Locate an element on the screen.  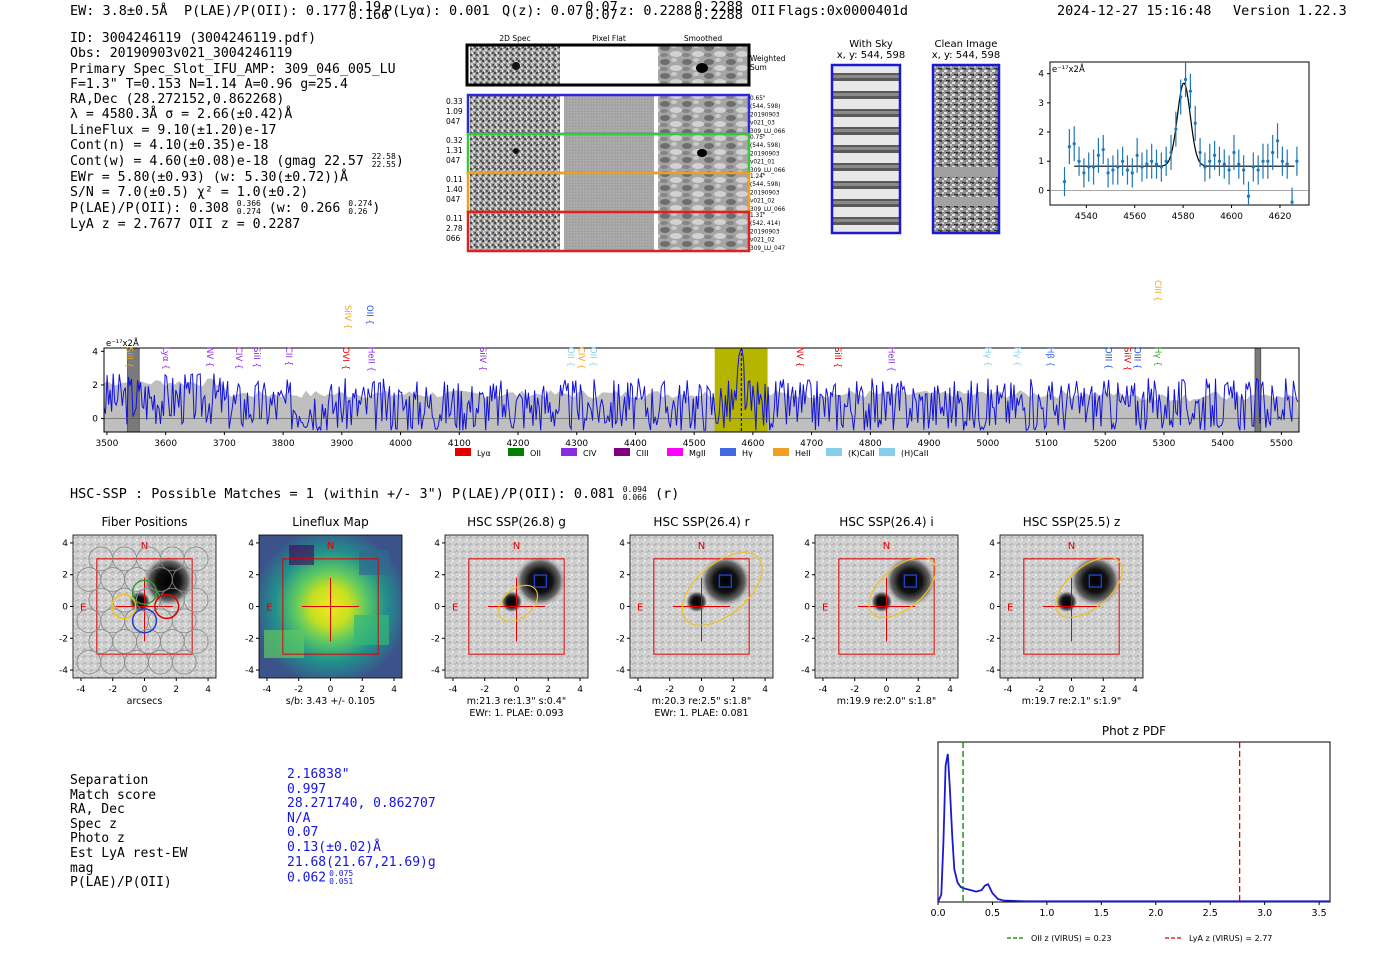
cutout-column-label: 2D Spec is located at coordinates (514, 38).